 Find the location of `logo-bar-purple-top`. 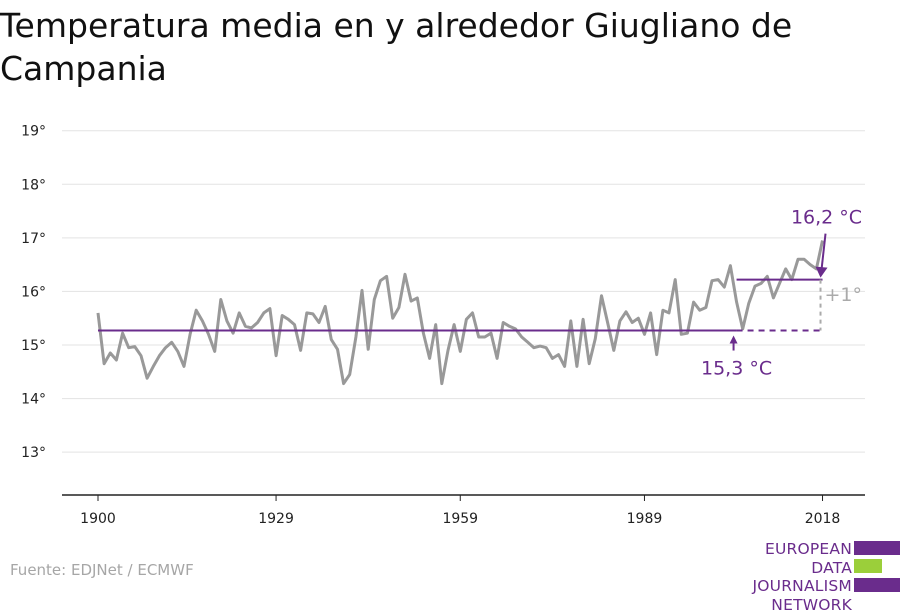

logo-bar-purple-top is located at coordinates (877, 548).